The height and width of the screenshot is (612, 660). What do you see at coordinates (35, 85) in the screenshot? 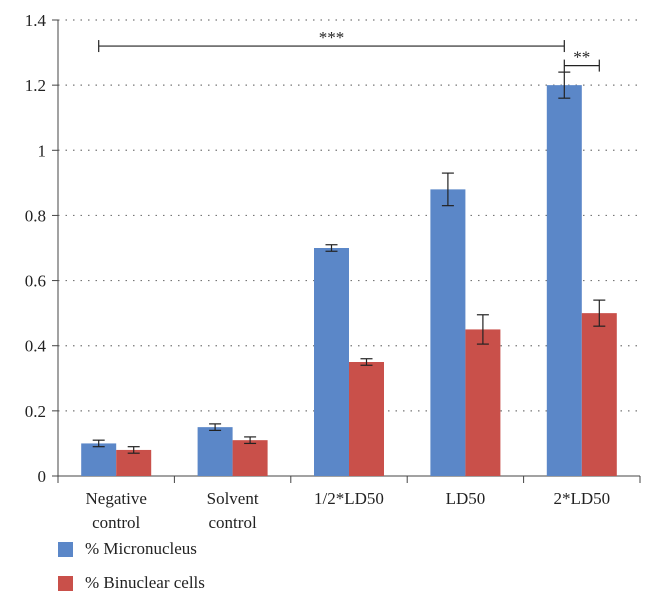
I see `y-tick-label: 1.2` at bounding box center [35, 85].